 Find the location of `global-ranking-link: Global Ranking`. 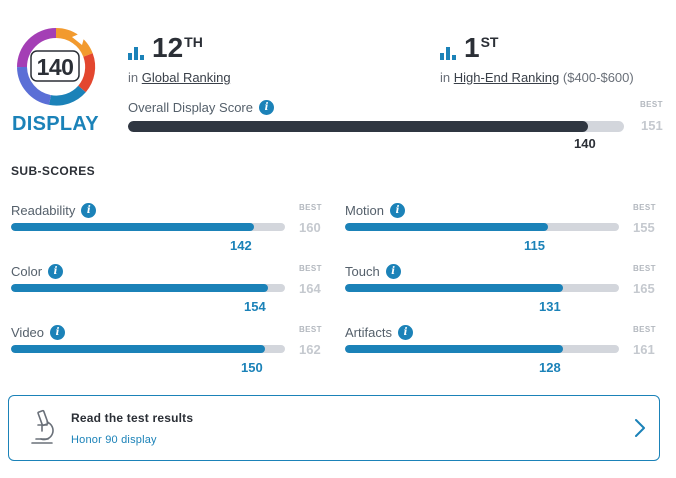

global-ranking-link: Global Ranking is located at coordinates (186, 77).